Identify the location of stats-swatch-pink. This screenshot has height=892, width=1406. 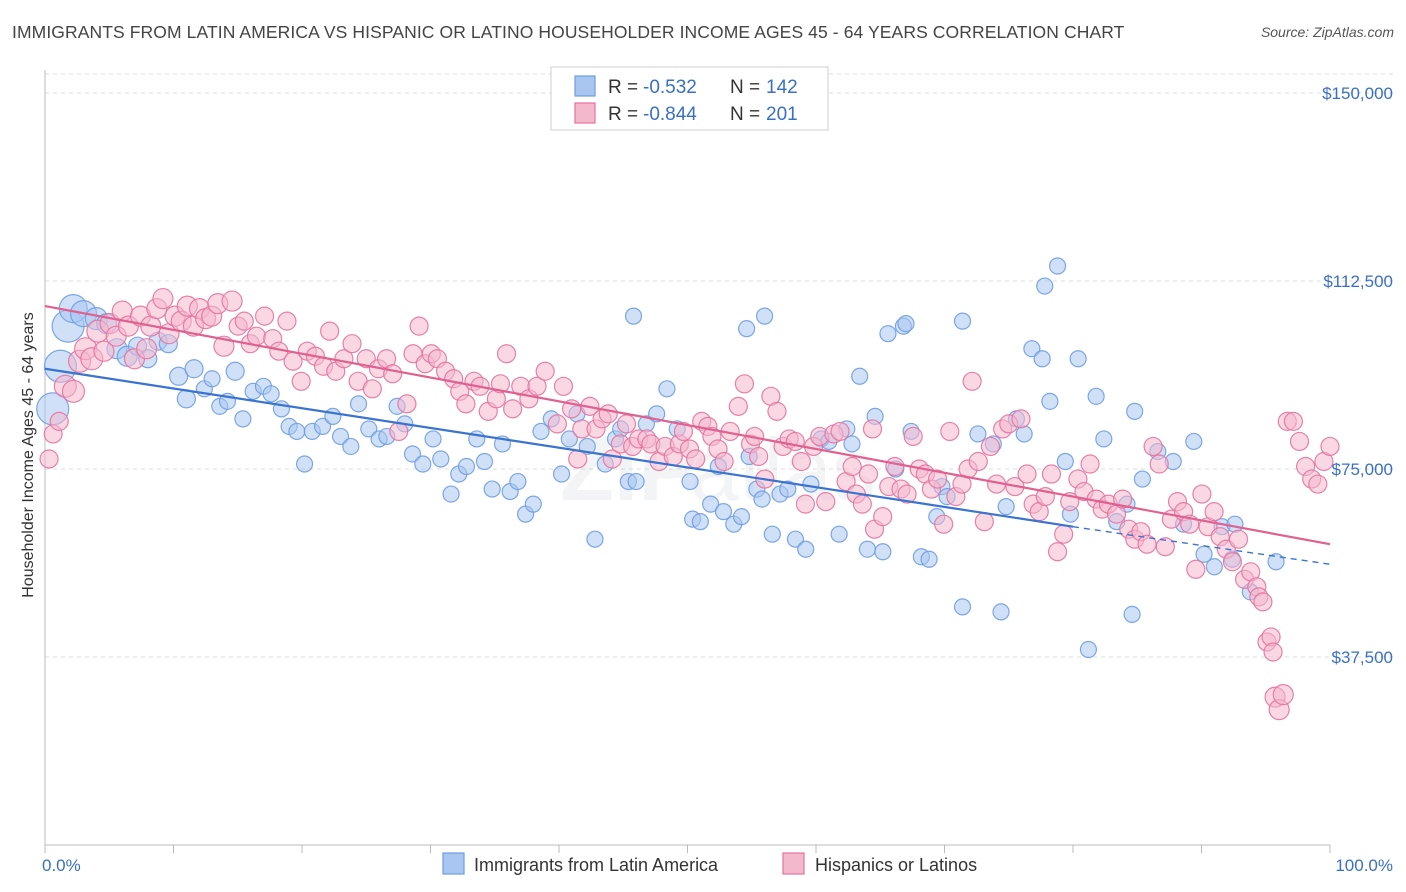
(585, 113).